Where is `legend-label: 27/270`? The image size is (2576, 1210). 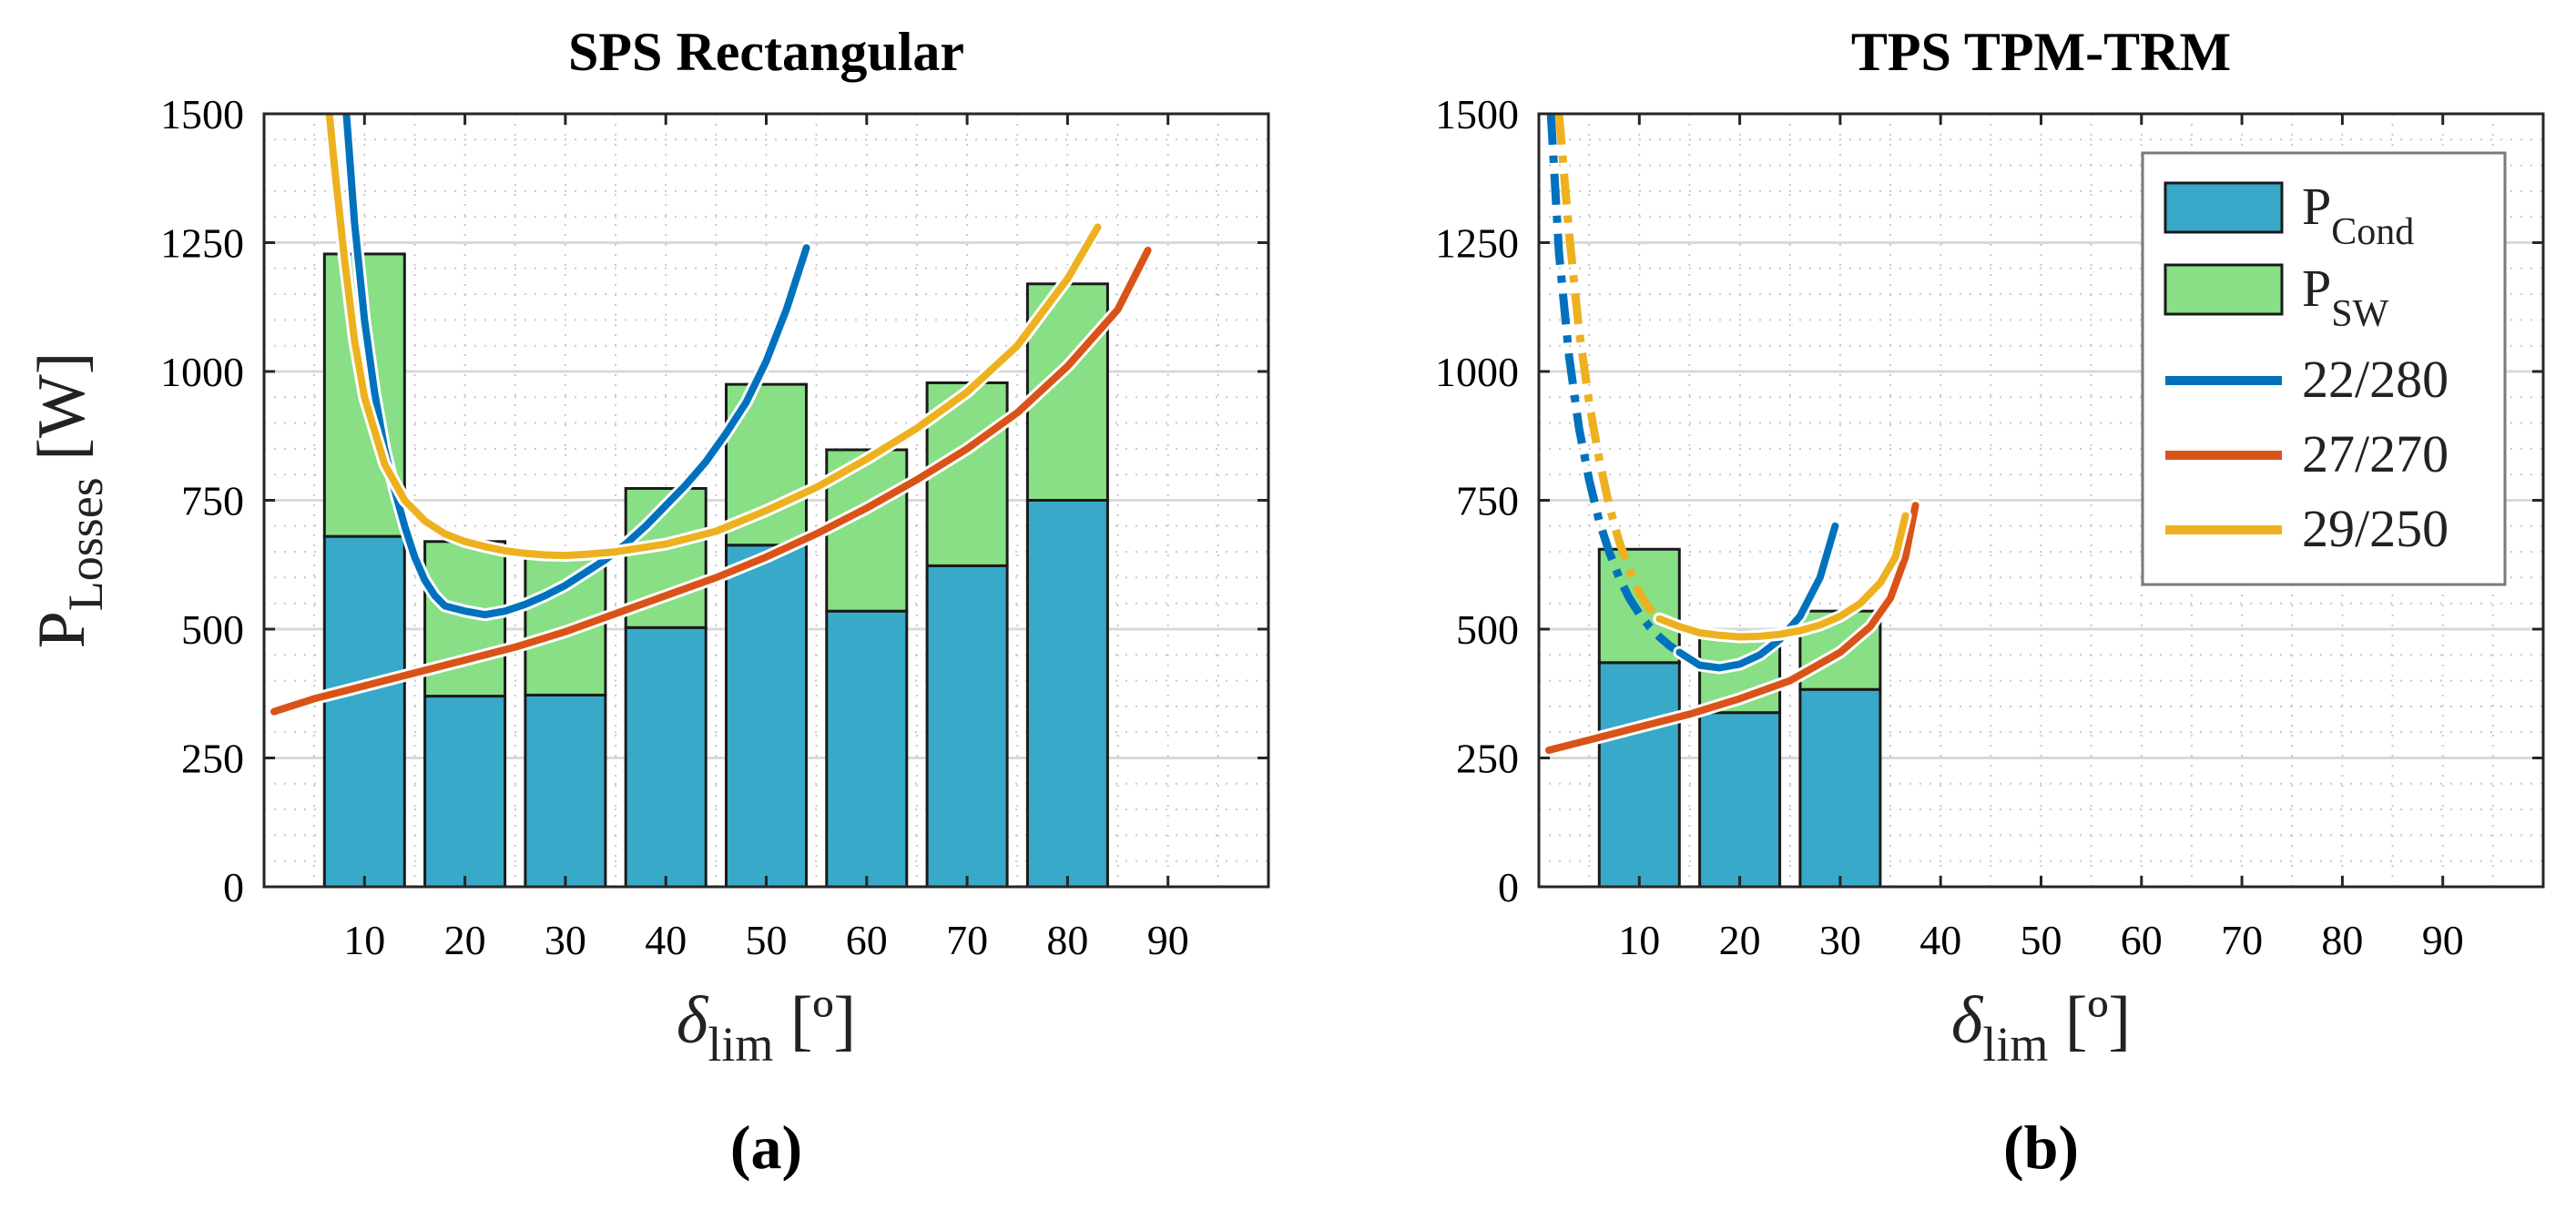 legend-label: 27/270 is located at coordinates (2375, 453).